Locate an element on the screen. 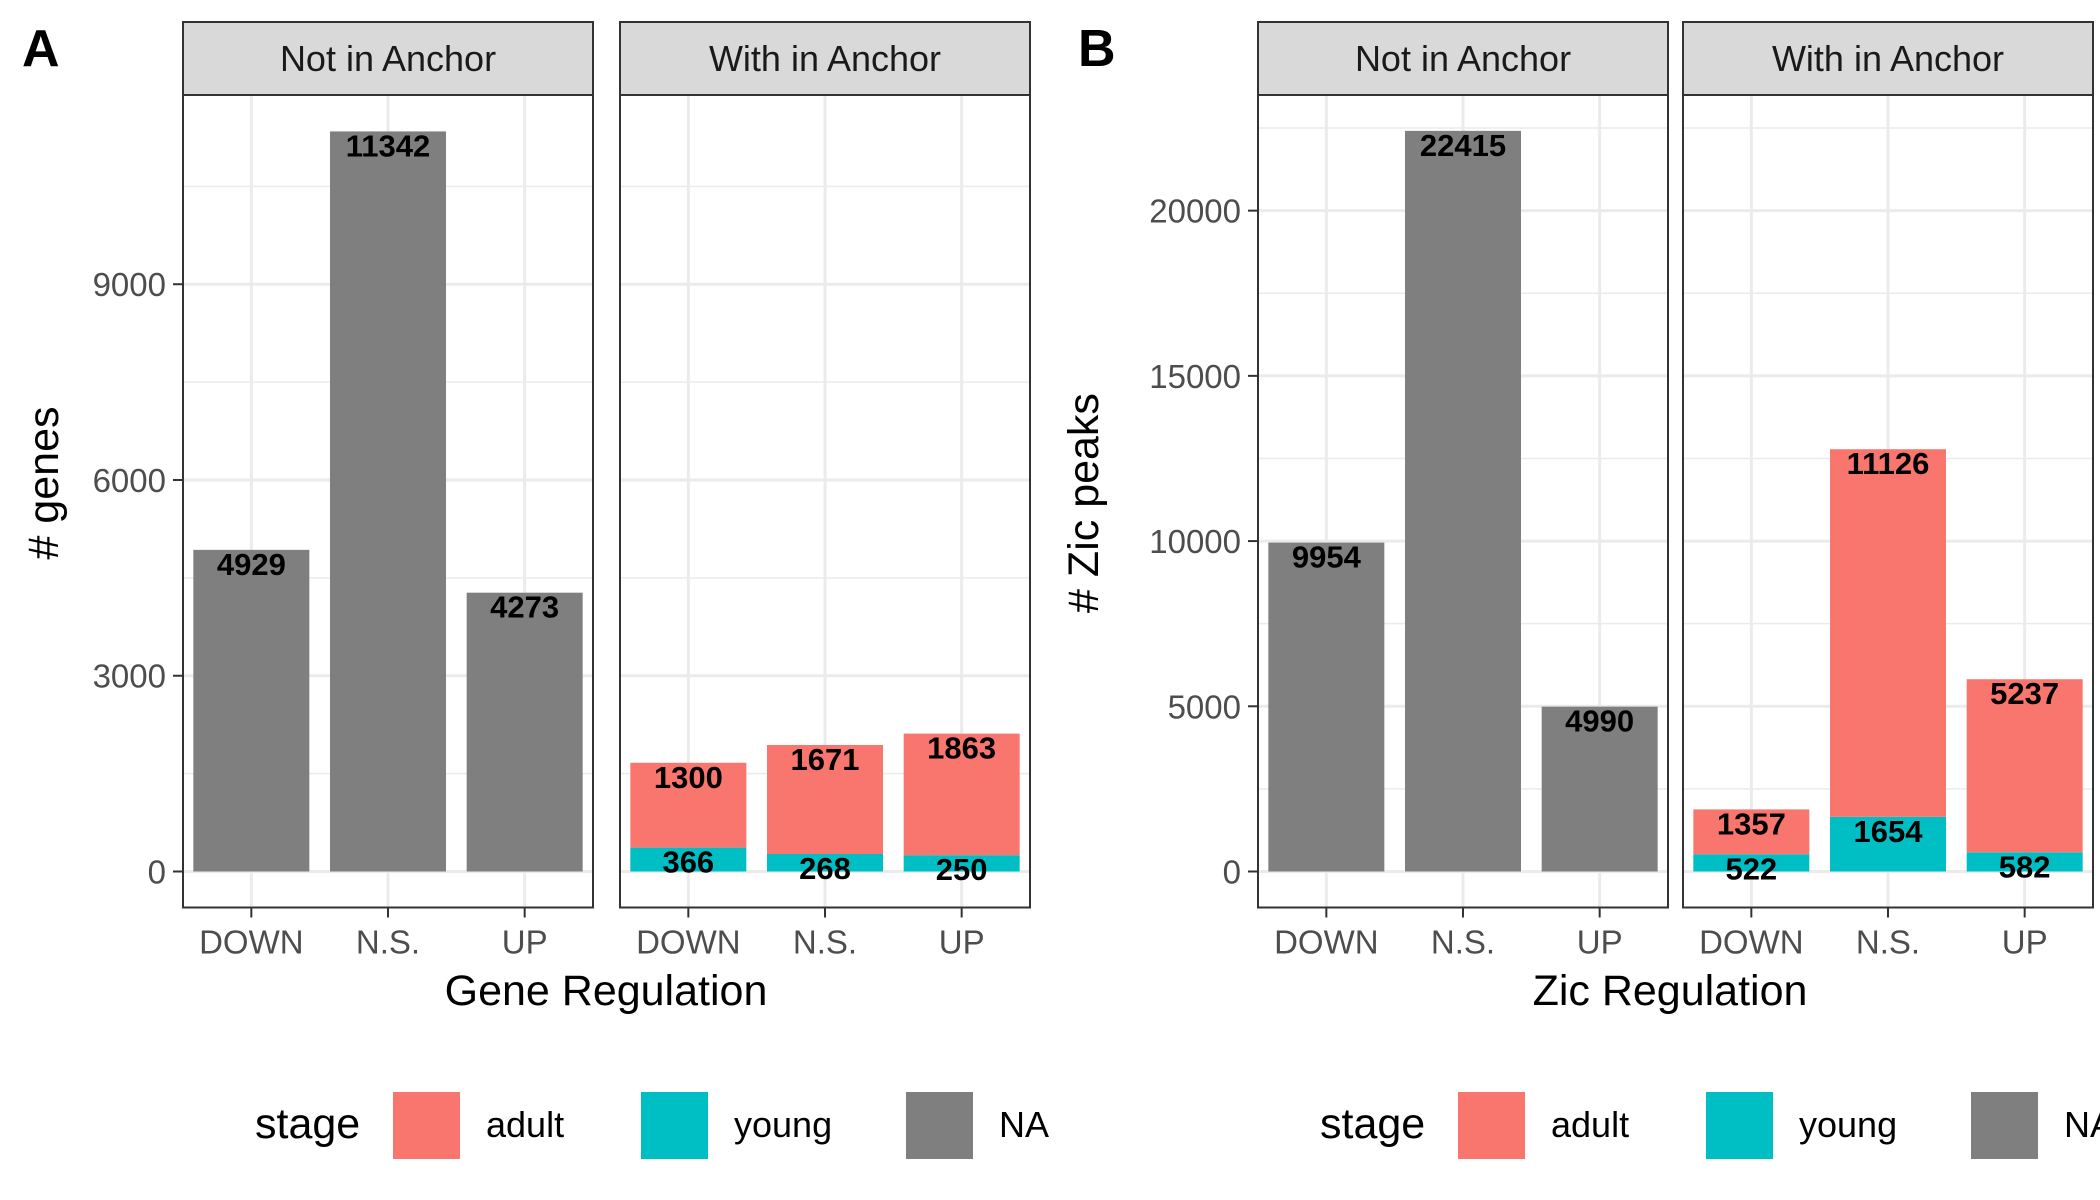 This screenshot has height=1200, width=2100. y-tick-label: 3000 is located at coordinates (129, 676).